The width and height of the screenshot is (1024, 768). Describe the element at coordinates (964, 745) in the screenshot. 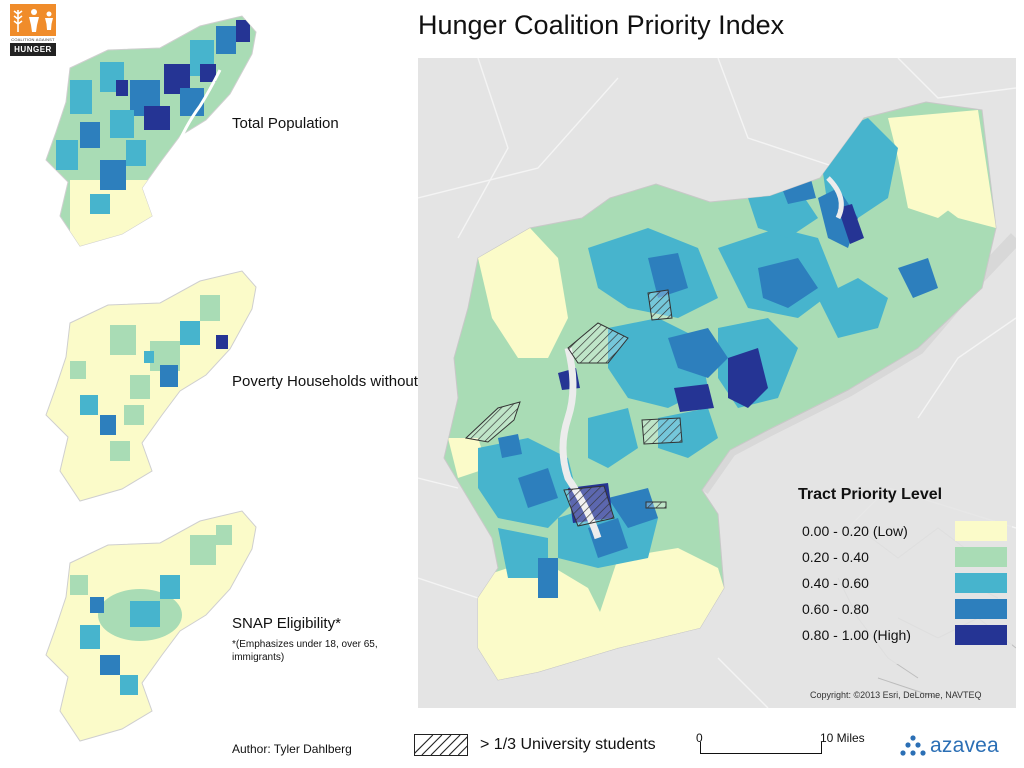

I see `azavea-brand-name: azavea` at that location.